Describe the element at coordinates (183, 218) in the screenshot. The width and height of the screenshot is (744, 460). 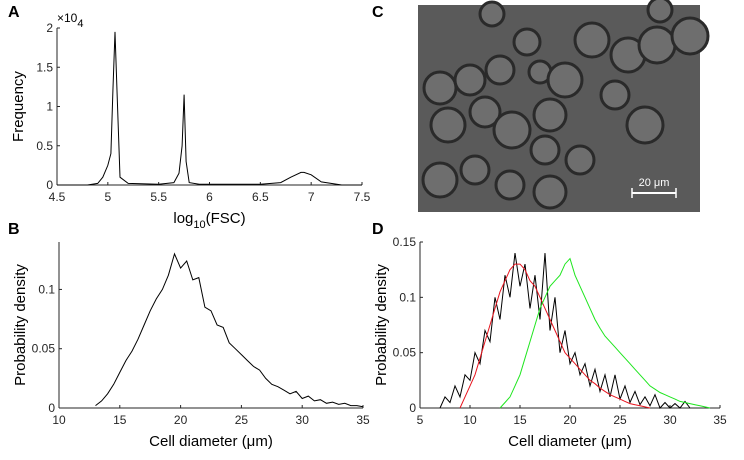
I see `label-part: log` at that location.